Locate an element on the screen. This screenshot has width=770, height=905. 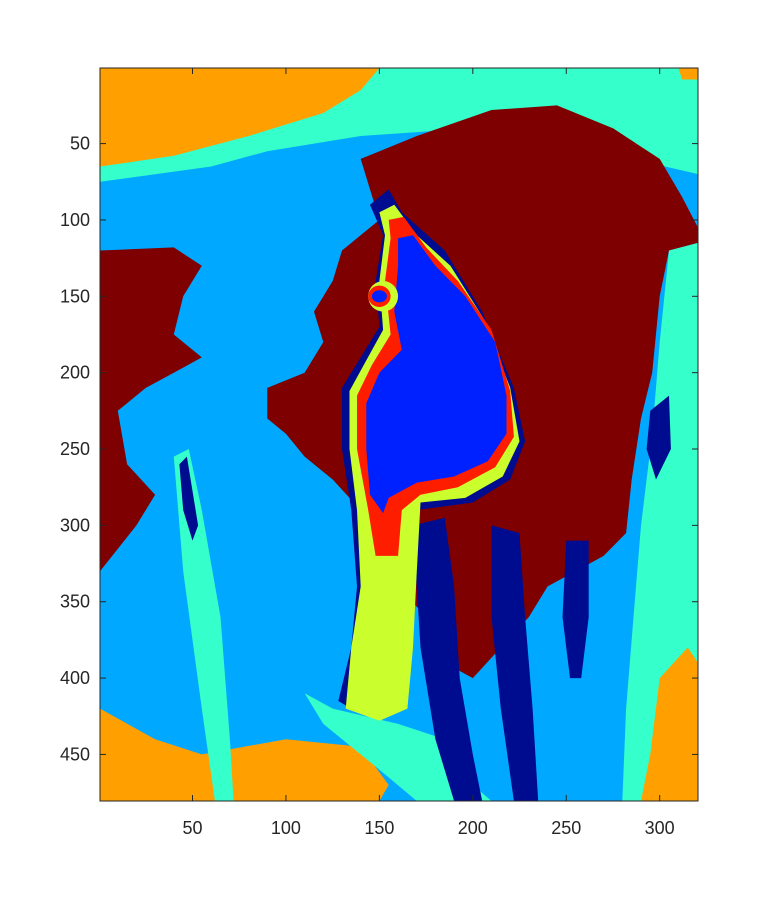
region-orange-topleft is located at coordinates (240, 117).